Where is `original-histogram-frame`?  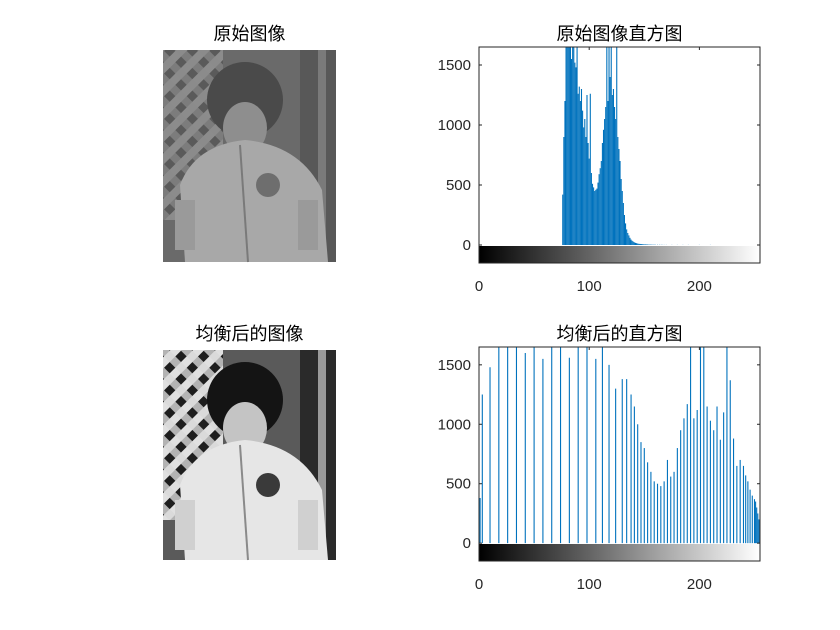 original-histogram-frame is located at coordinates (619, 155).